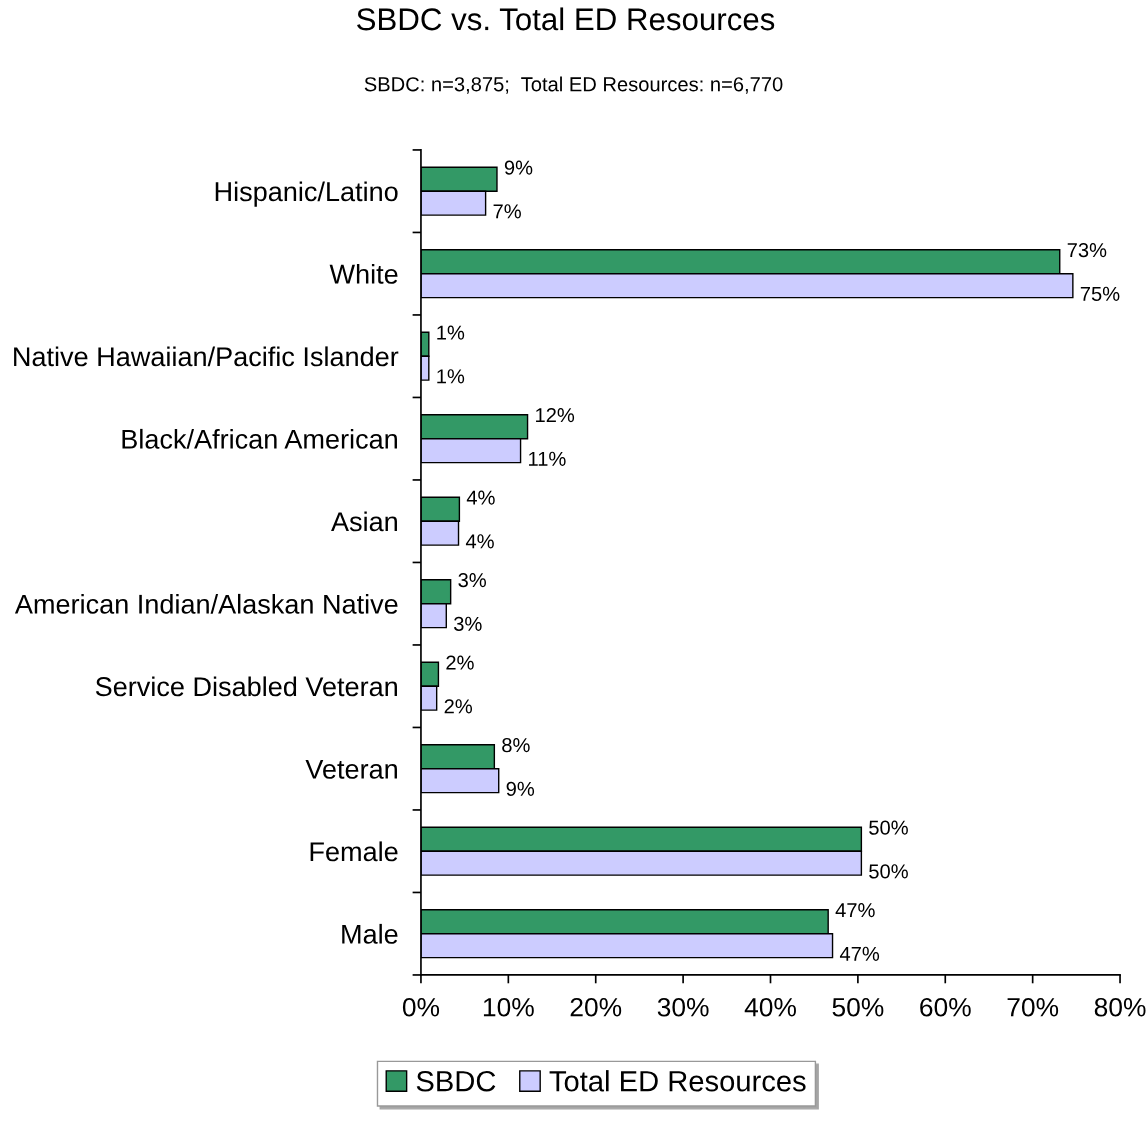 The width and height of the screenshot is (1147, 1124). Describe the element at coordinates (573, 85) in the screenshot. I see `chart-subtitle: SBDC: n=3,875; Total ED Resources: n=6,770` at that location.